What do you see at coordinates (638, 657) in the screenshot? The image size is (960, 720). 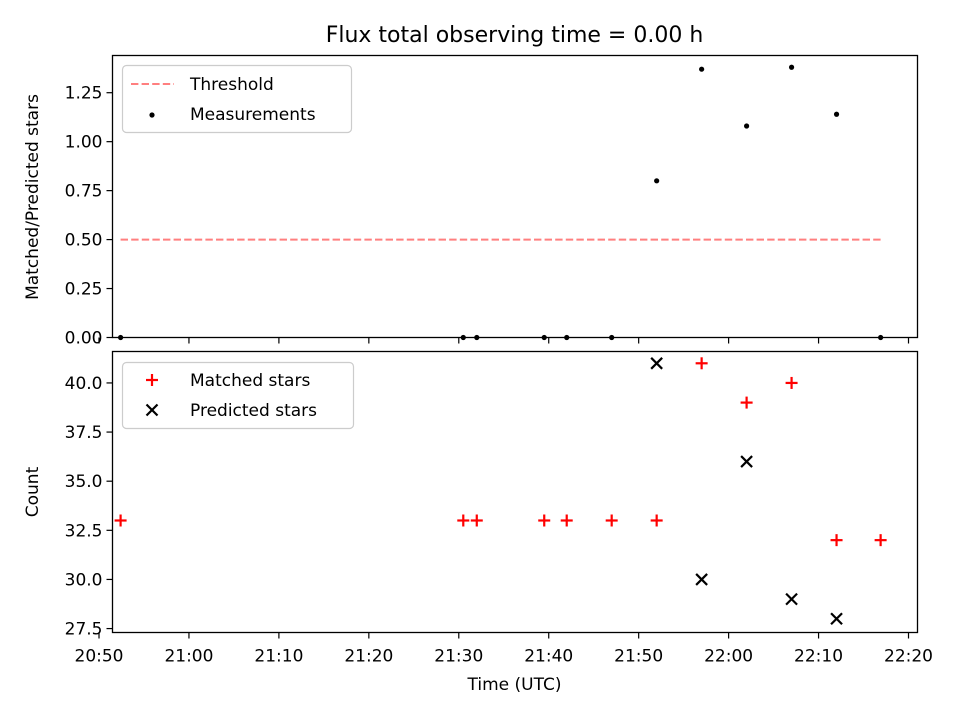 I see `x-tick-label: 21:50` at bounding box center [638, 657].